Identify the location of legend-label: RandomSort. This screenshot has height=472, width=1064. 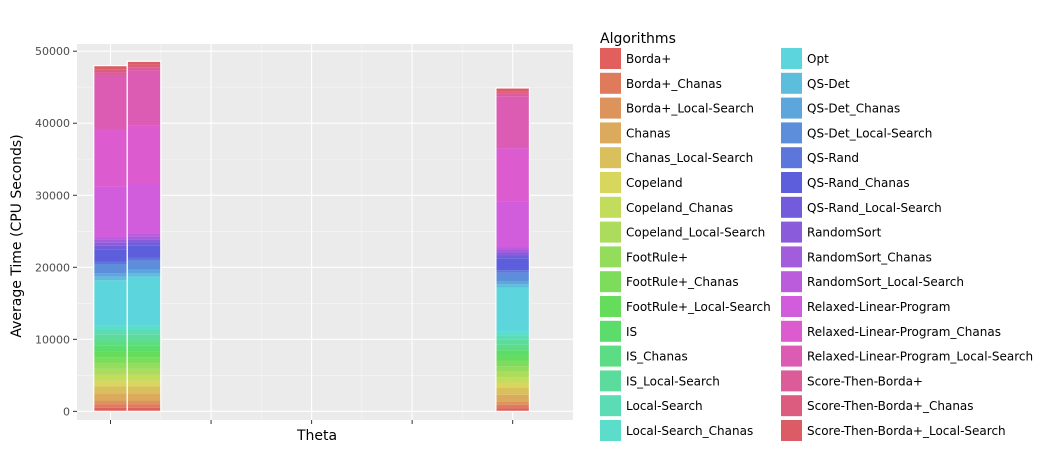
(844, 233).